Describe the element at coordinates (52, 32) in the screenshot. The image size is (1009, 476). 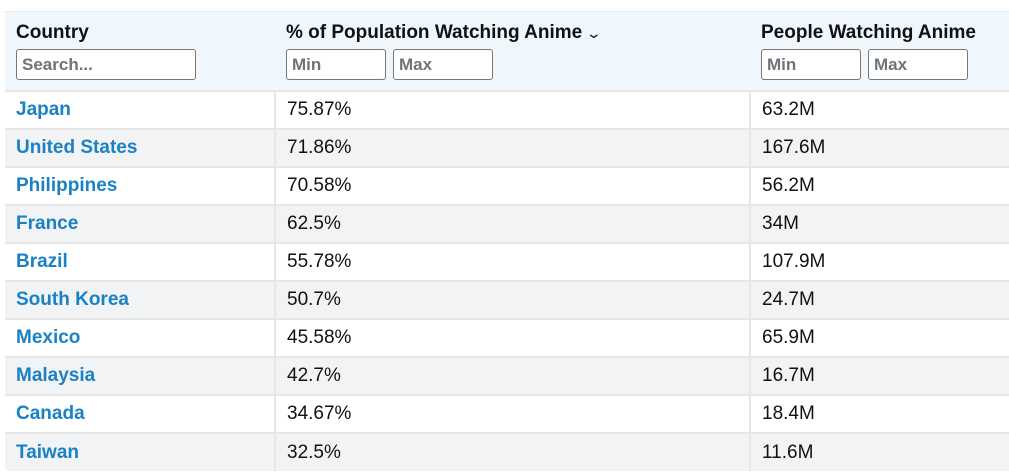
I see `header-label: Country` at that location.